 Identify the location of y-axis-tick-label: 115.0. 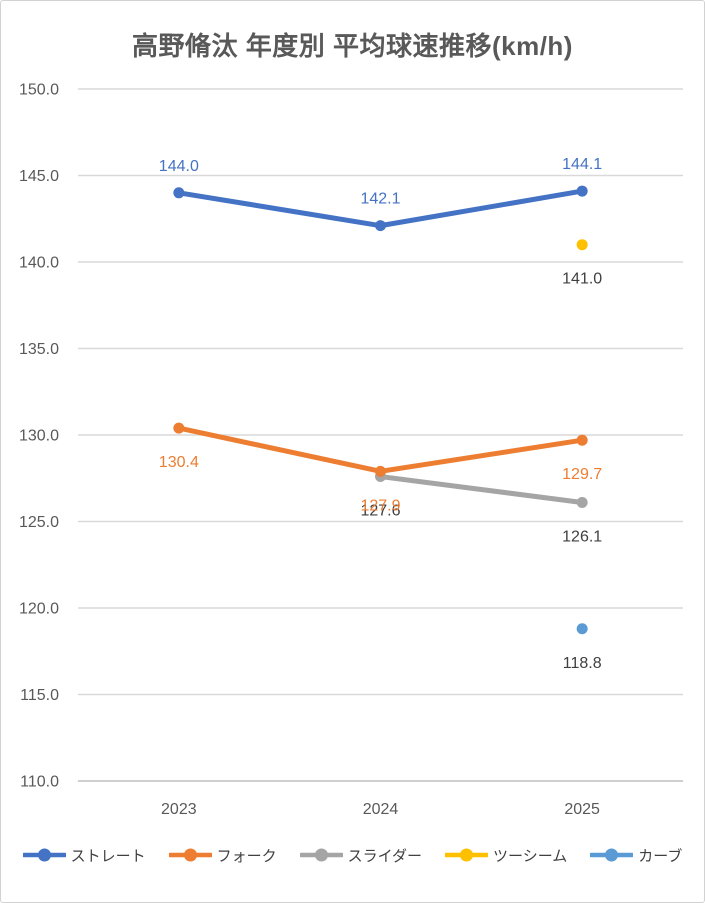
(39, 695).